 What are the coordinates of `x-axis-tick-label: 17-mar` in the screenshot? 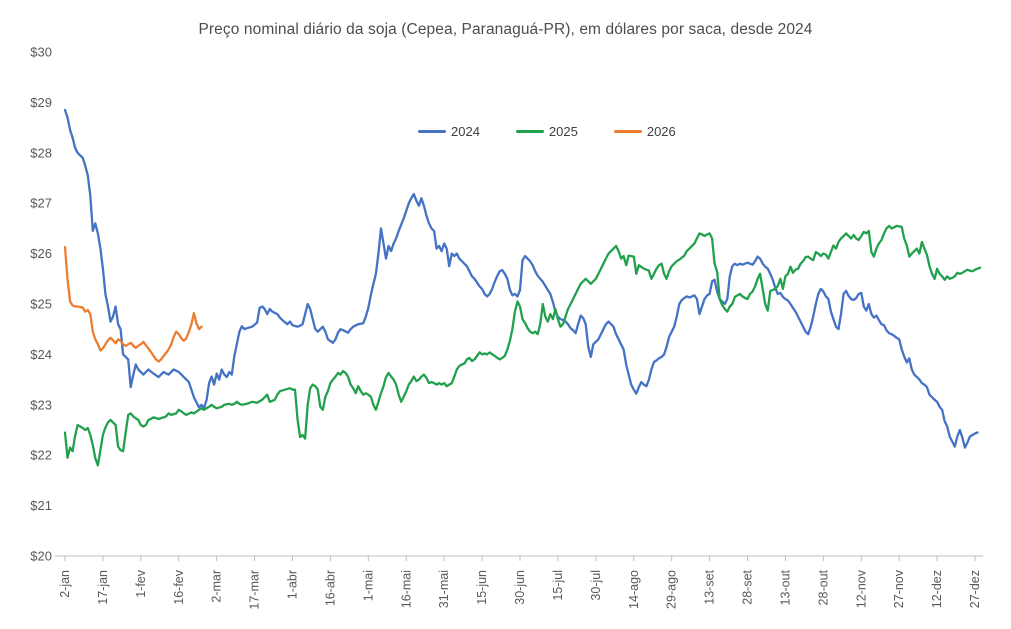 It's located at (255, 590).